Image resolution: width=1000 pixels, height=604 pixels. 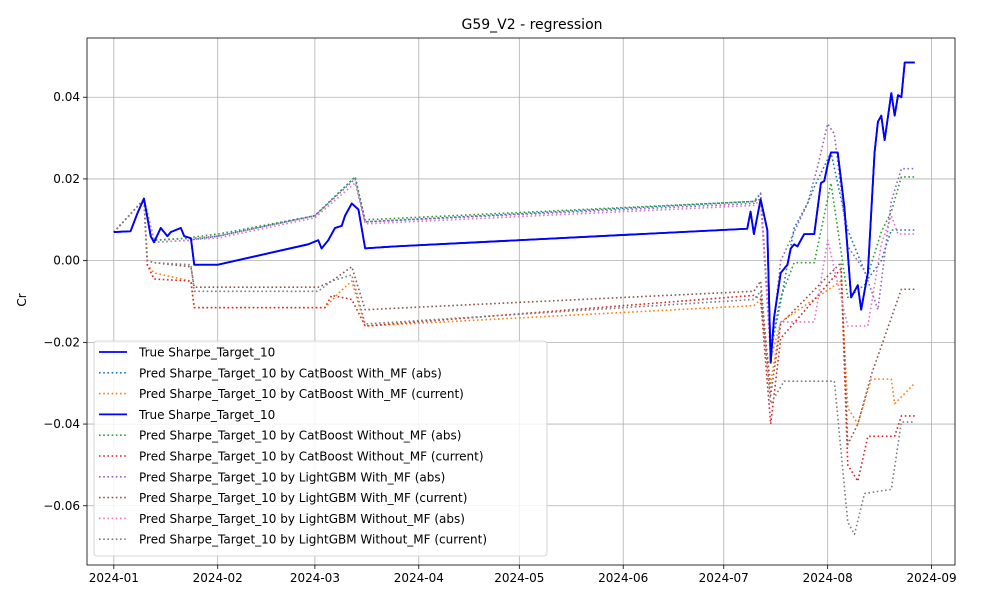 I want to click on y-tick-label: −0.06, so click(x=61, y=506).